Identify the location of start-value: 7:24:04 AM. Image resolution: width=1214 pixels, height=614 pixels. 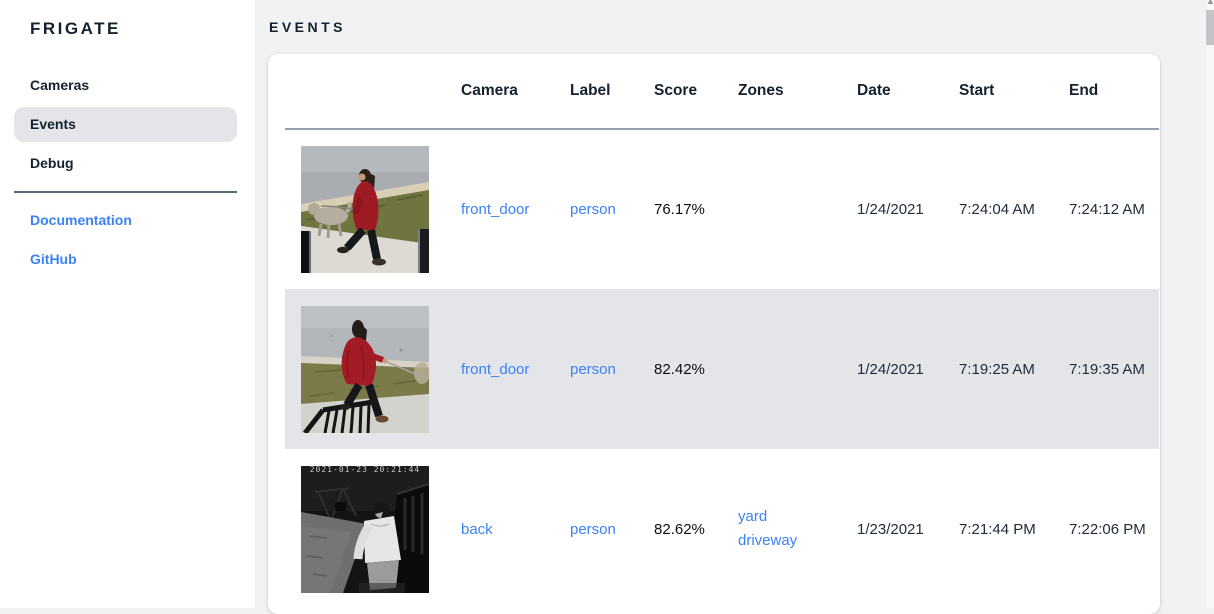
(997, 209).